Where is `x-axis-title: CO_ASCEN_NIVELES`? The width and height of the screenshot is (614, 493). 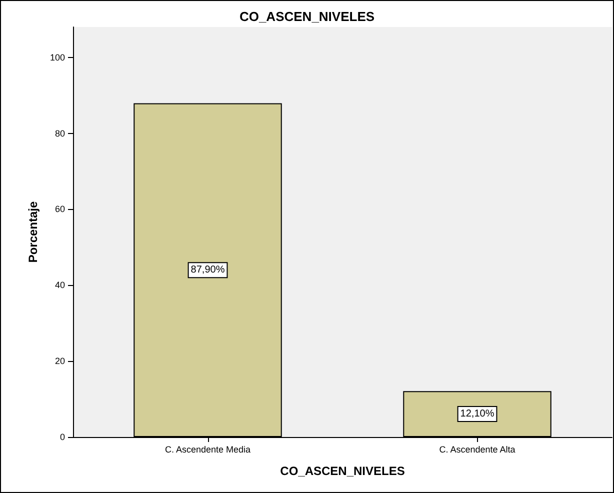
x-axis-title: CO_ASCEN_NIVELES is located at coordinates (342, 471).